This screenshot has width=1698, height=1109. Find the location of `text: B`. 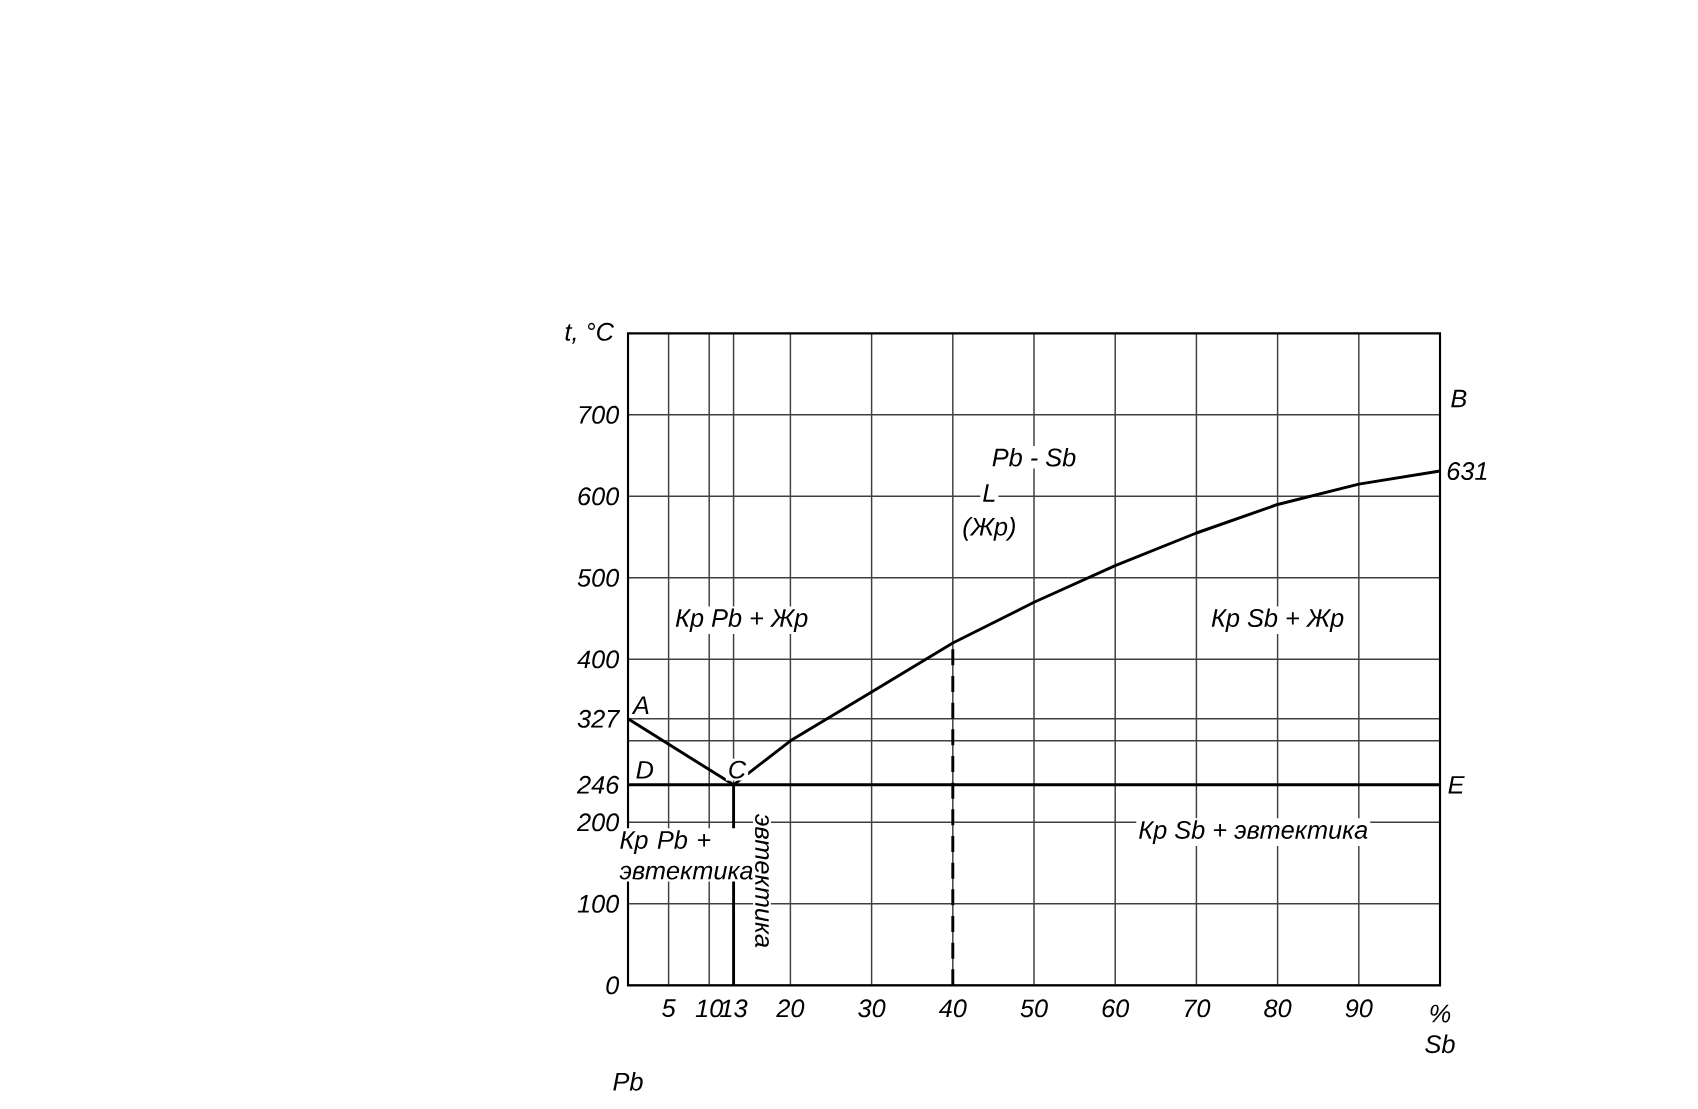

text: B is located at coordinates (1459, 398).